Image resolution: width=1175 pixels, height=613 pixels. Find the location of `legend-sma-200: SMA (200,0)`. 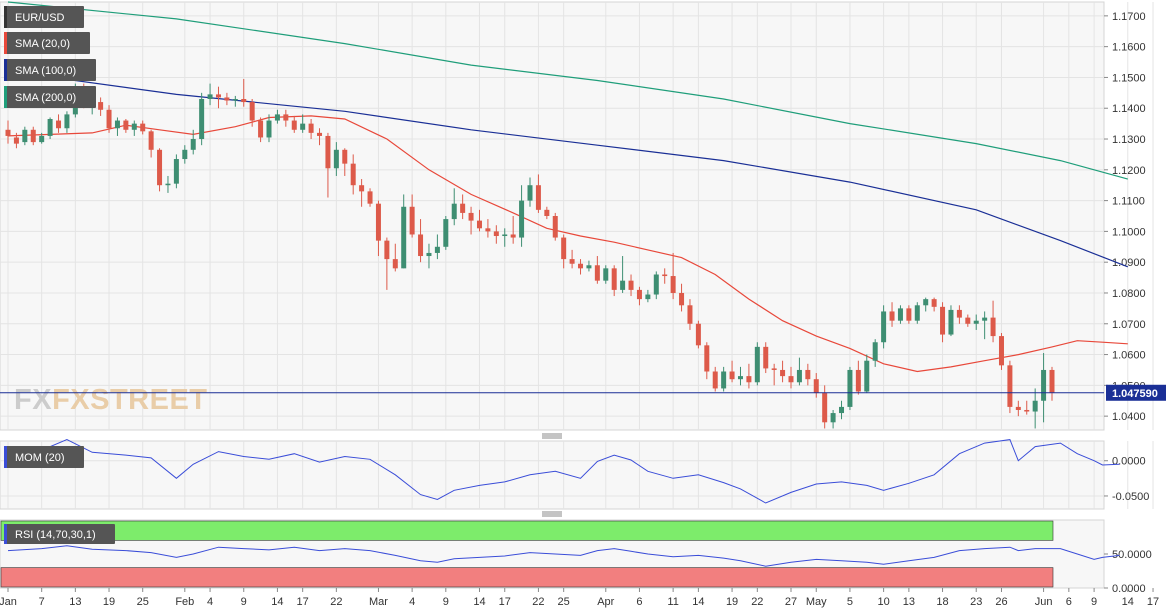

legend-sma-200: SMA (200,0) is located at coordinates (50, 97).